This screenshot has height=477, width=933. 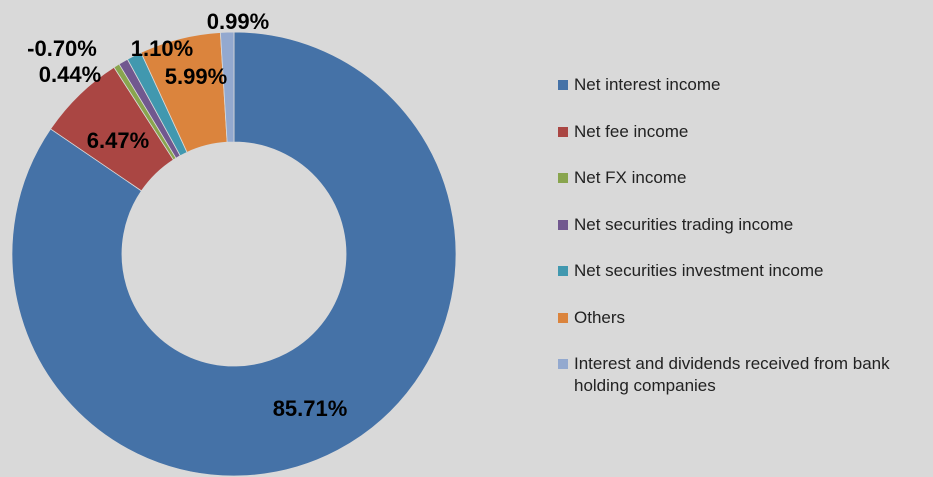 What do you see at coordinates (743, 190) in the screenshot?
I see `legend-item-3: Net FX income` at bounding box center [743, 190].